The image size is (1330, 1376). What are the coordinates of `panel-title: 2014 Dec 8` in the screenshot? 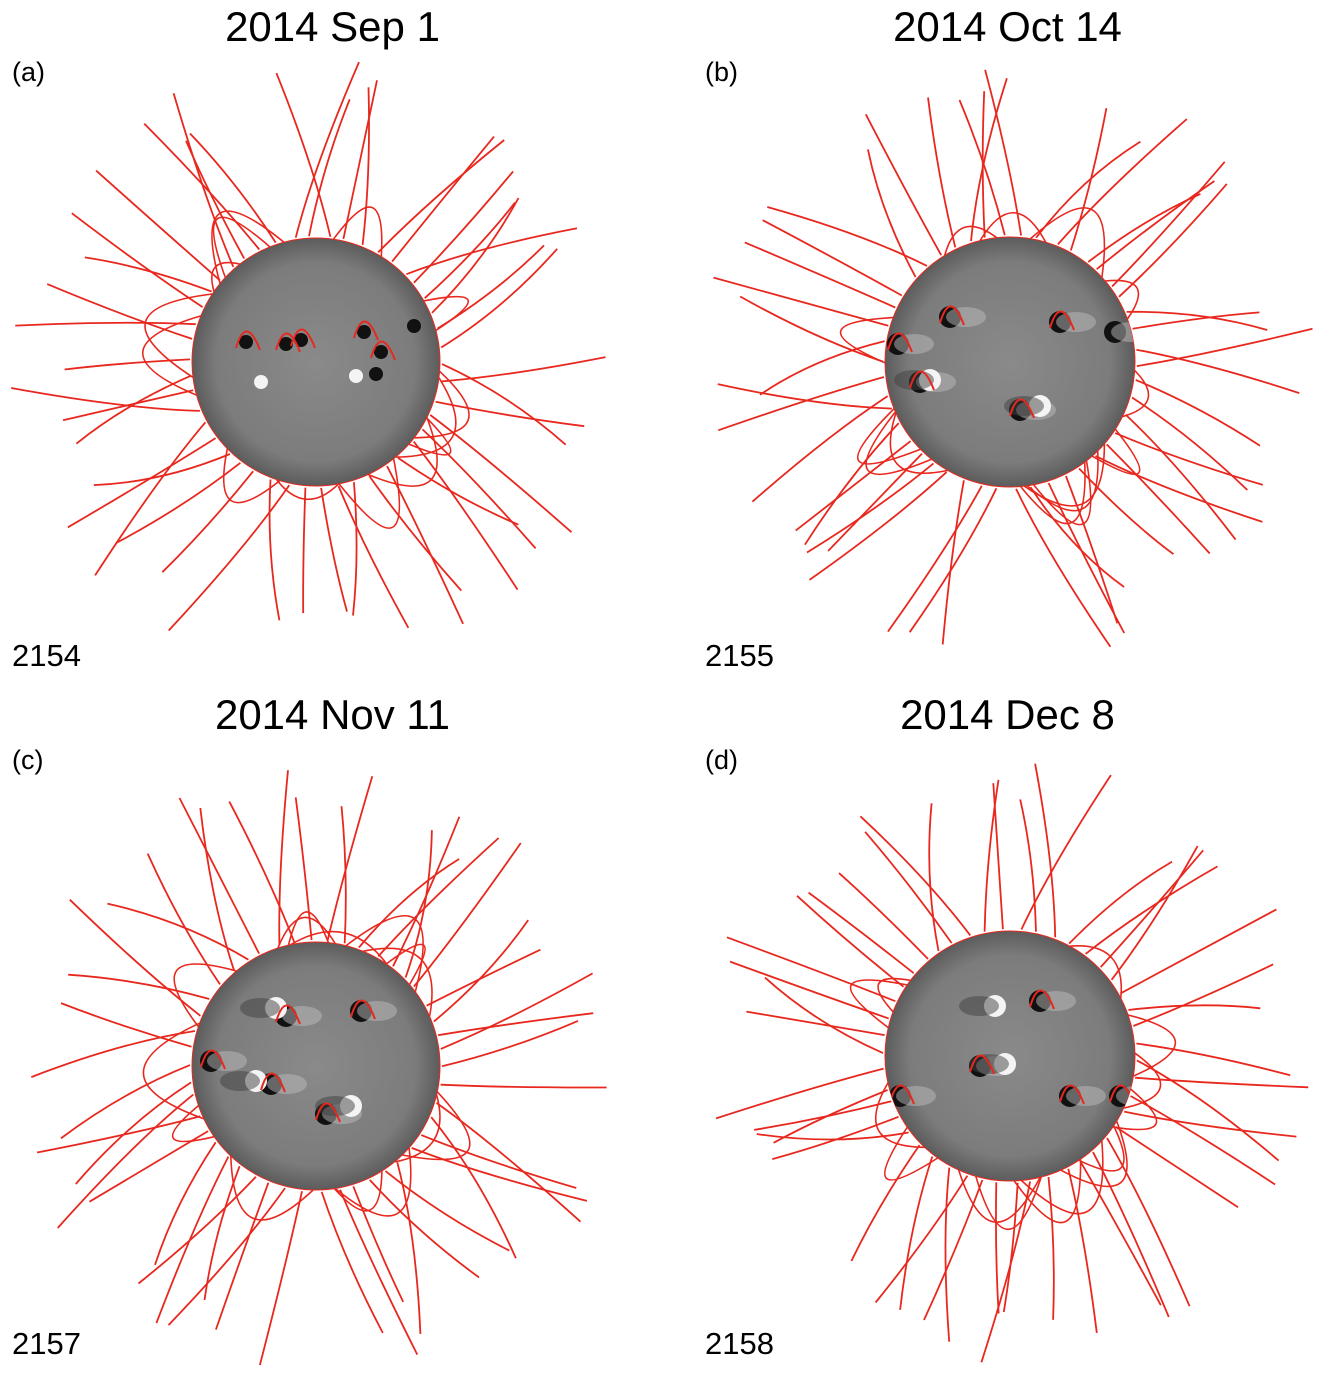 It's located at (1007, 714).